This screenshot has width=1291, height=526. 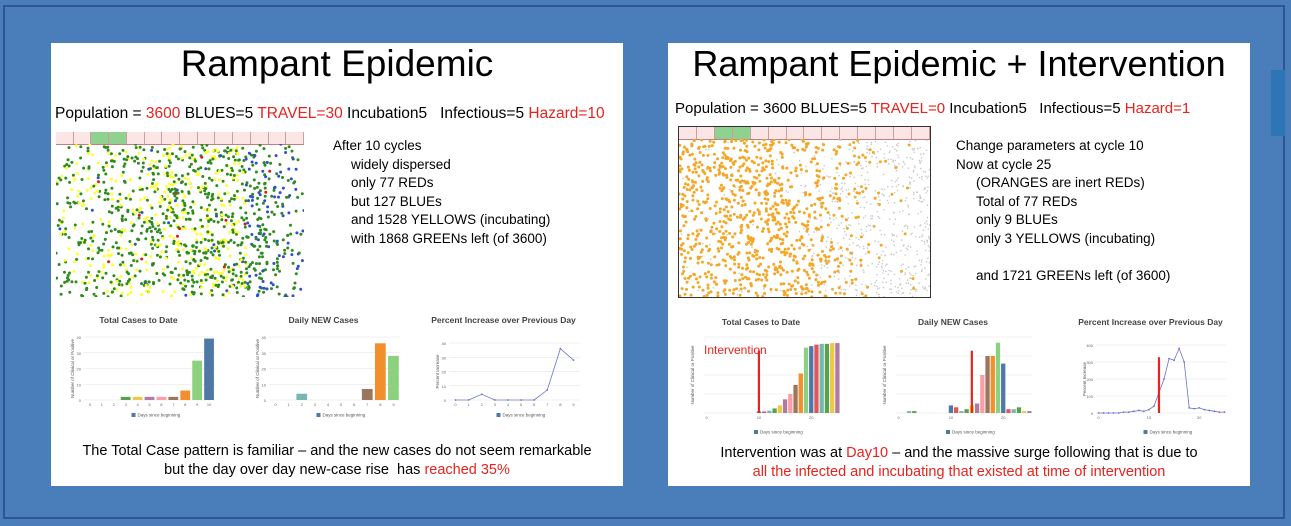 I want to click on next-slide-thumbnail-edge, so click(x=1278, y=103).